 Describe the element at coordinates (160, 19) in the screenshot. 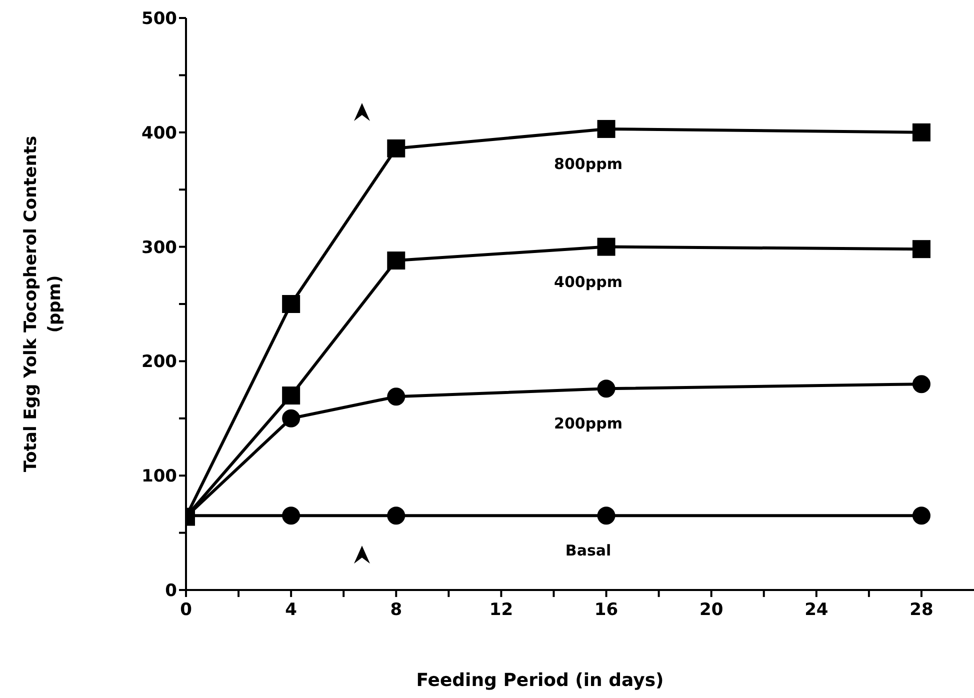

I see `y-tick-label: 500` at that location.